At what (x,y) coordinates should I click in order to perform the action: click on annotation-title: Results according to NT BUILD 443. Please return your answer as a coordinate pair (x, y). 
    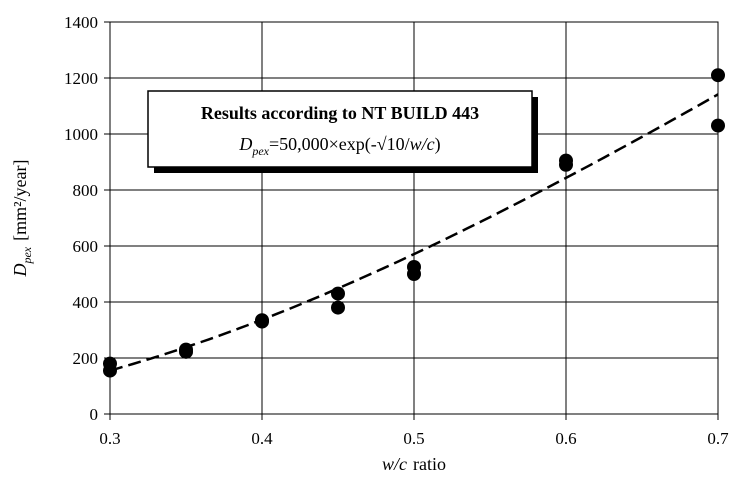
    Looking at the image, I should click on (340, 113).